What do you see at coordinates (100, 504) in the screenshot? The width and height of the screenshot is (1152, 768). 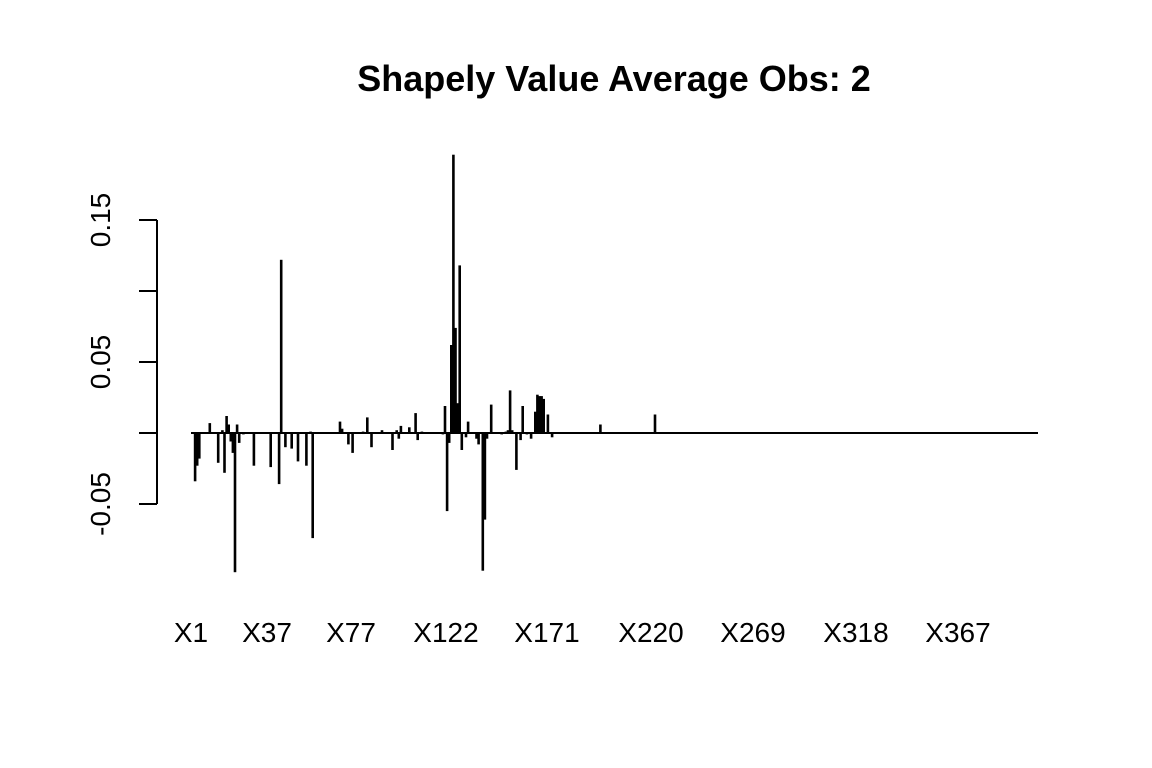 I see `y-tick-label: -0.05` at bounding box center [100, 504].